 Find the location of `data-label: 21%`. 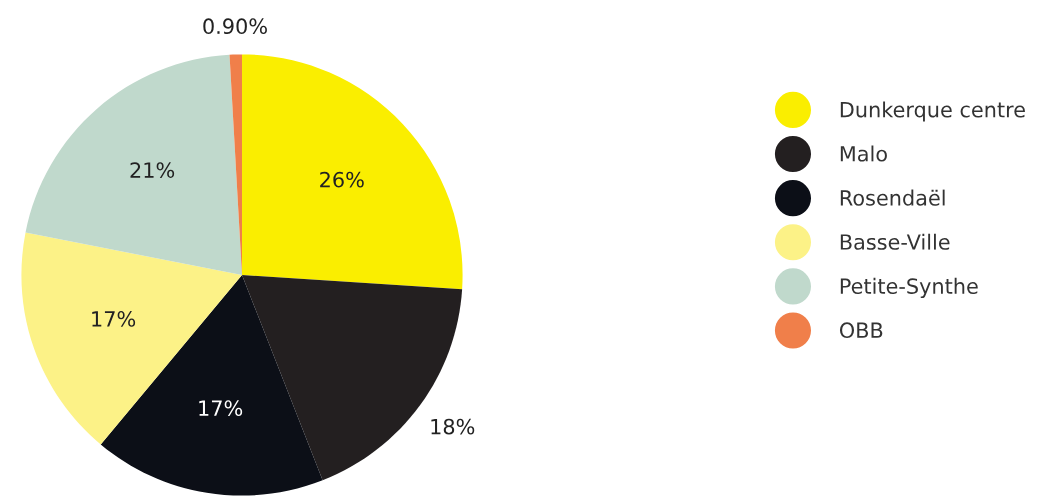

data-label: 21% is located at coordinates (152, 170).